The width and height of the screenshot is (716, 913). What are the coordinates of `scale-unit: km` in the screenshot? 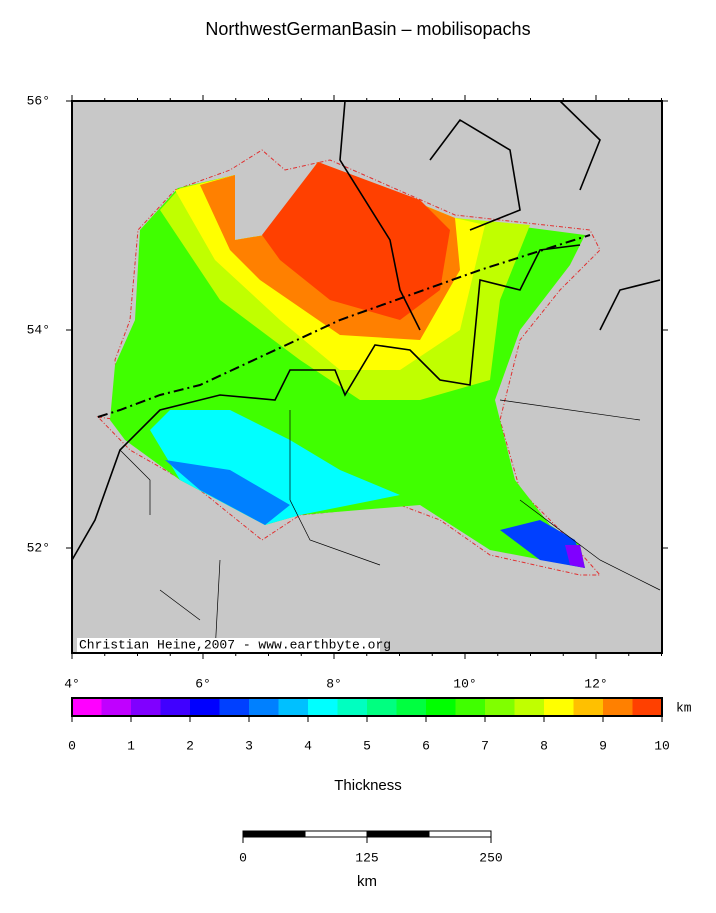 It's located at (367, 881).